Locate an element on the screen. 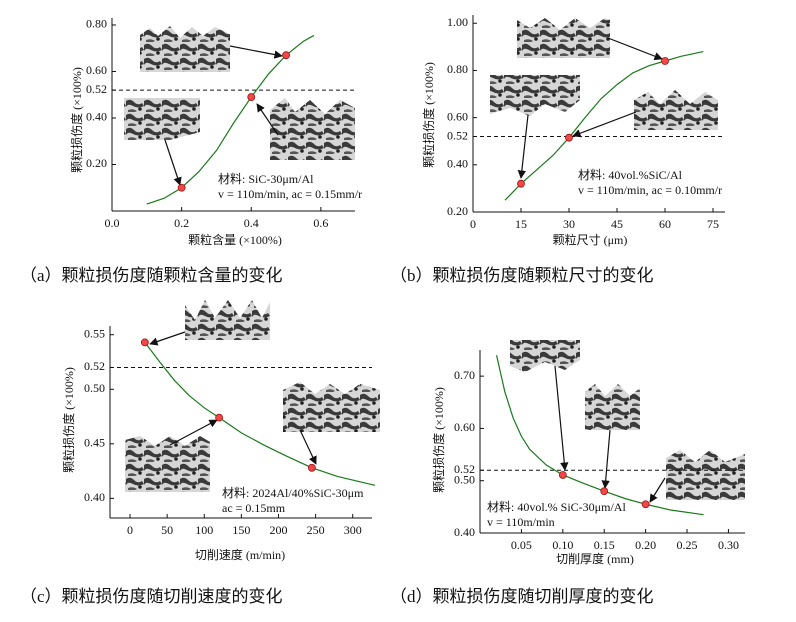  y-tick-label: 0.45 is located at coordinates (94, 443).